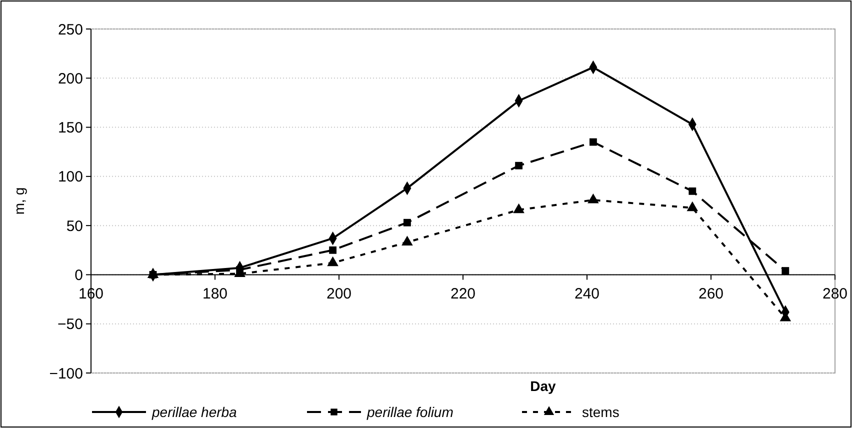 The image size is (852, 428). I want to click on y-tick-label: 50, so click(74, 226).